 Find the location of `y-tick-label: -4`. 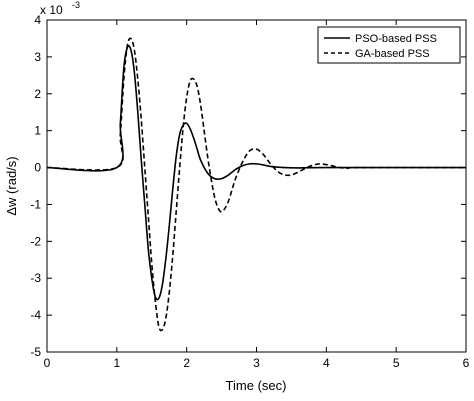

y-tick-label: -4 is located at coordinates (35, 315).